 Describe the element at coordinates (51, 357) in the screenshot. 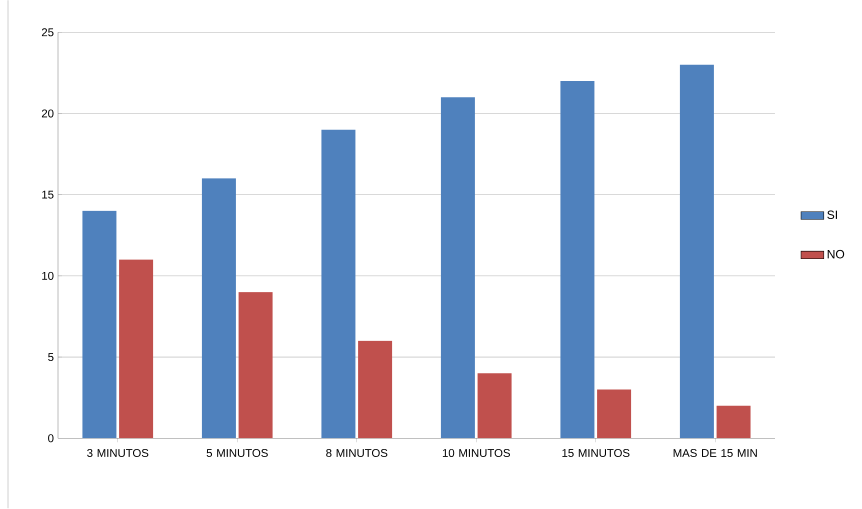

I see `y-tick-label: 5` at that location.